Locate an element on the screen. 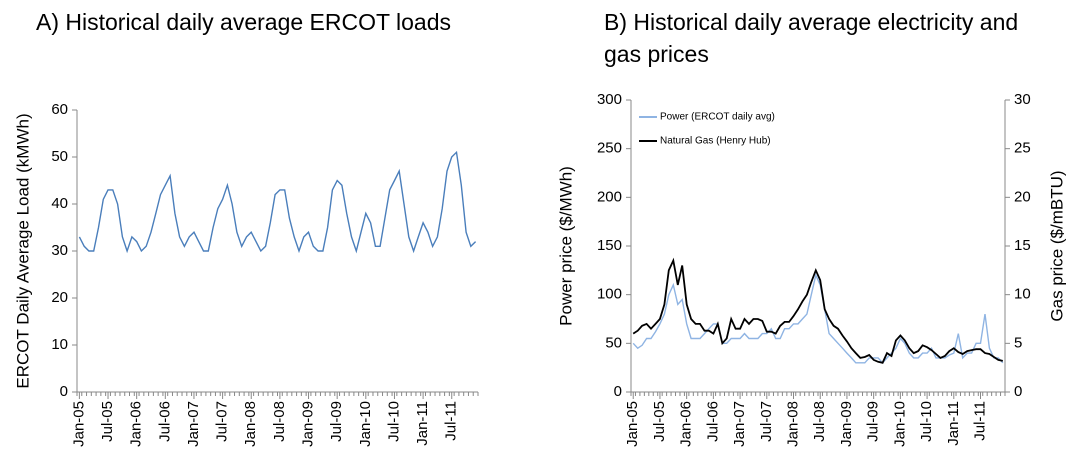 Image resolution: width=1071 pixels, height=462 pixels. y-tick-label: 150 is located at coordinates (609, 245).